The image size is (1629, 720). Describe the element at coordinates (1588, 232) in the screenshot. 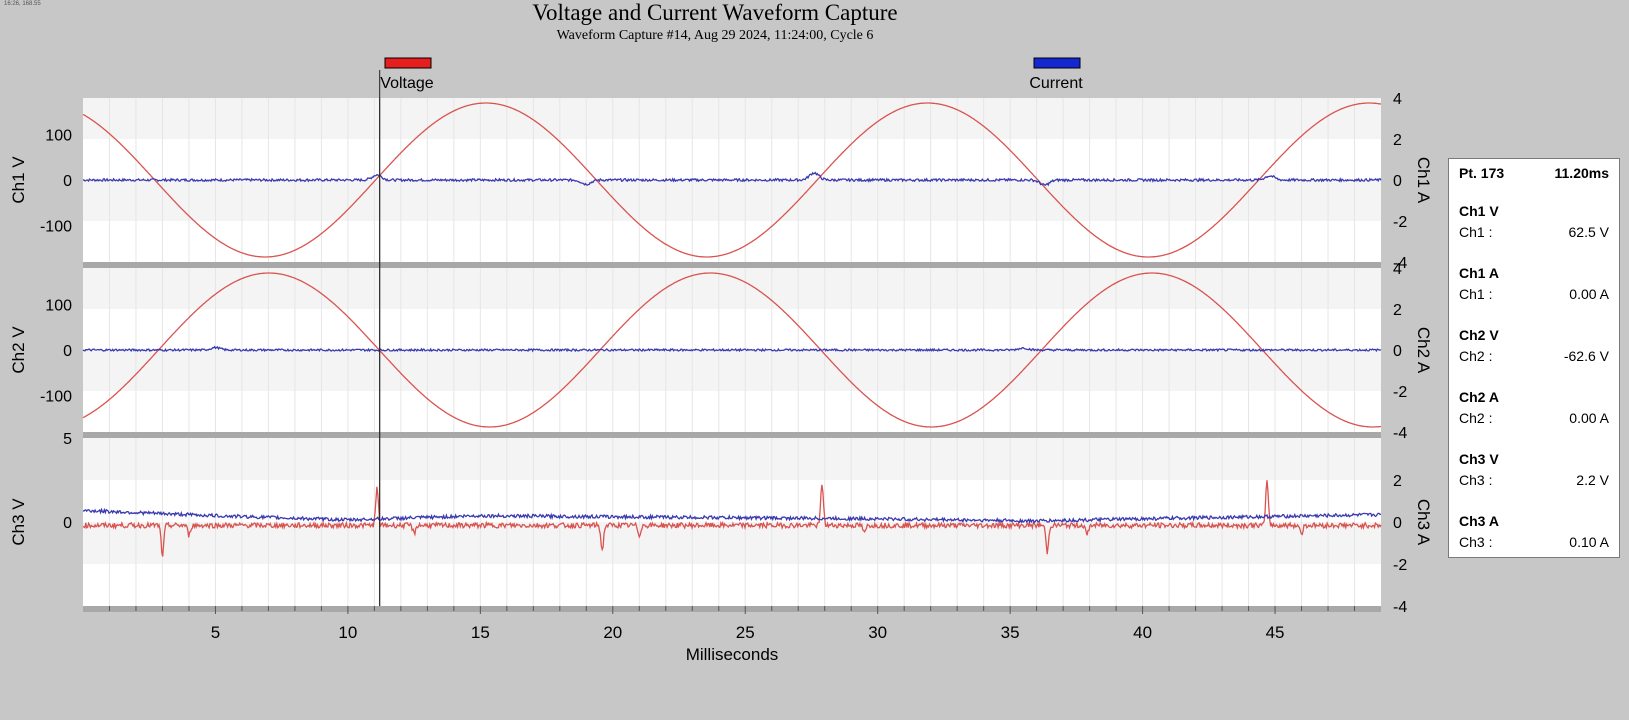

I see `readout-value: 62.5 V` at that location.